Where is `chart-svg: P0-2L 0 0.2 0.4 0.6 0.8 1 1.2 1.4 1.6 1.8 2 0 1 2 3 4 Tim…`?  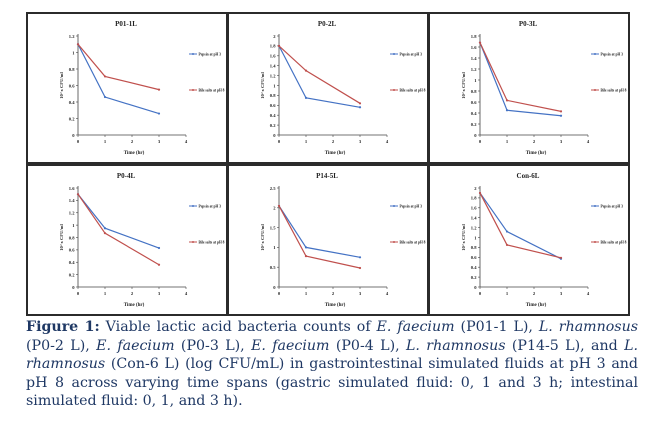
chart-svg: P0-2L 0 0.2 0.4 0.6 0.8 1 1.2 1.4 1.6 1.8 2 0 1 2 3 4 Tim… is located at coordinates (343, 88).